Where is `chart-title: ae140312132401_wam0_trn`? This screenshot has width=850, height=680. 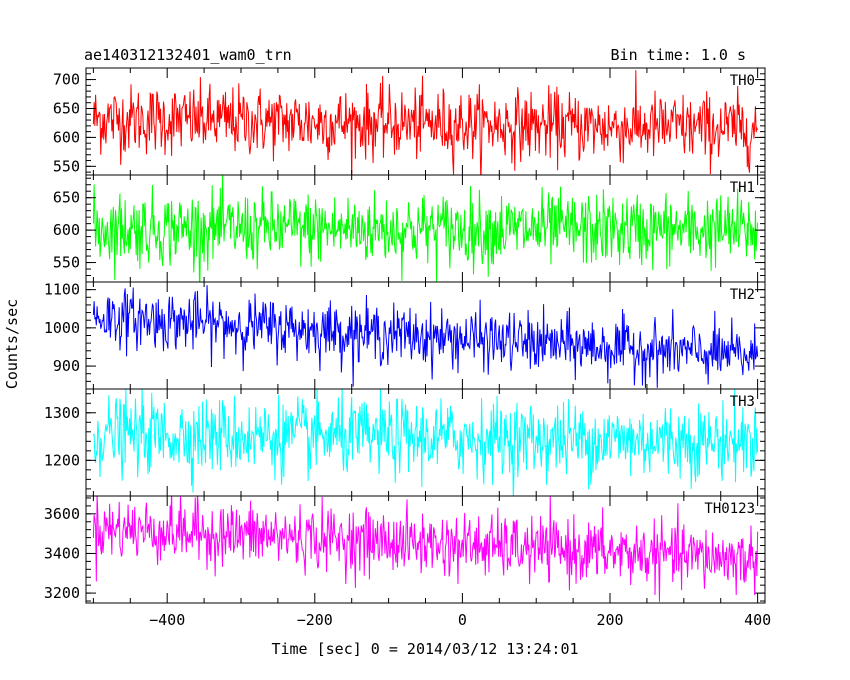 chart-title: ae140312132401_wam0_trn is located at coordinates (188, 55).